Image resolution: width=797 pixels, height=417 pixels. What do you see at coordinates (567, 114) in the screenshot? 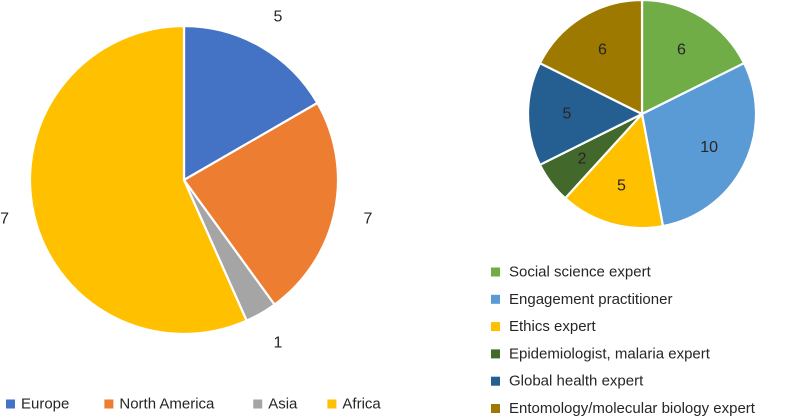
I see `data-label-global-health-expert: 5` at bounding box center [567, 114].